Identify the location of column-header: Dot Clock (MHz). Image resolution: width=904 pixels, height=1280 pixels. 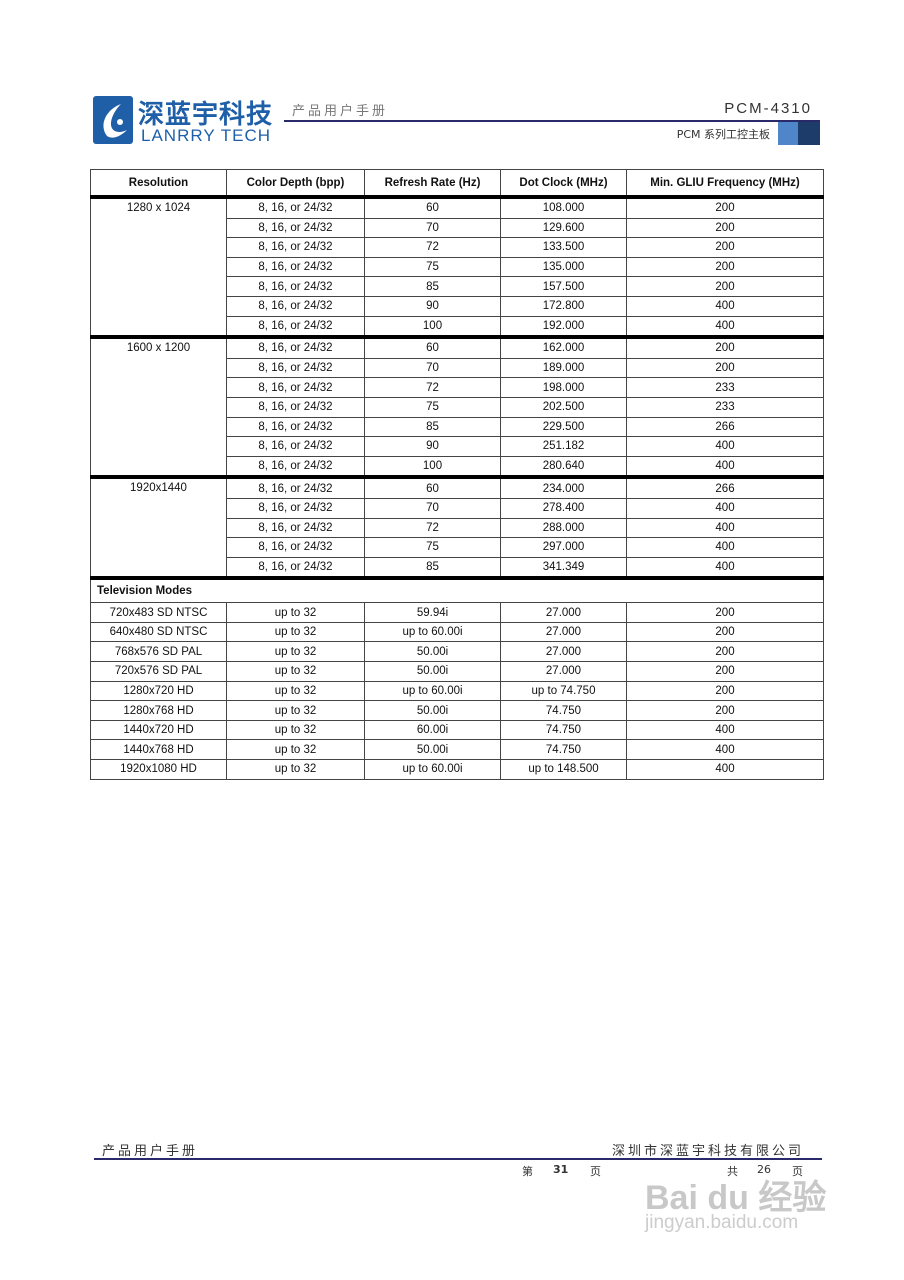
(563, 184).